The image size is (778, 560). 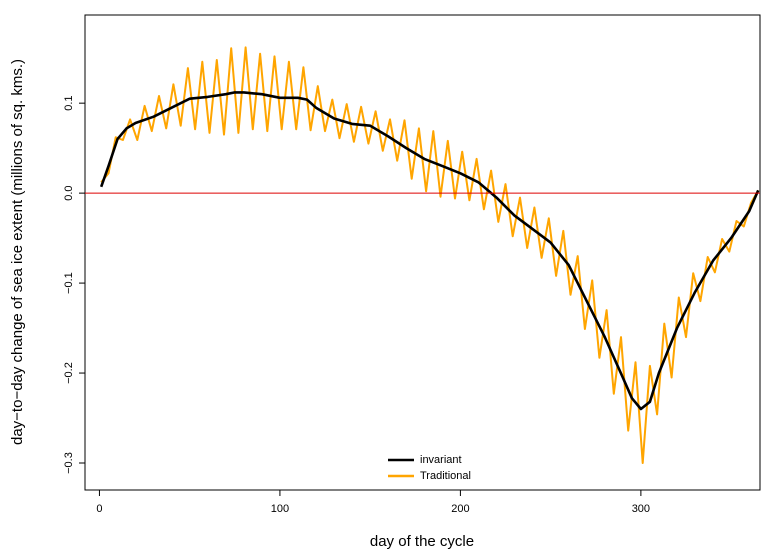 I want to click on x-tick-label: 100, so click(x=280, y=509).